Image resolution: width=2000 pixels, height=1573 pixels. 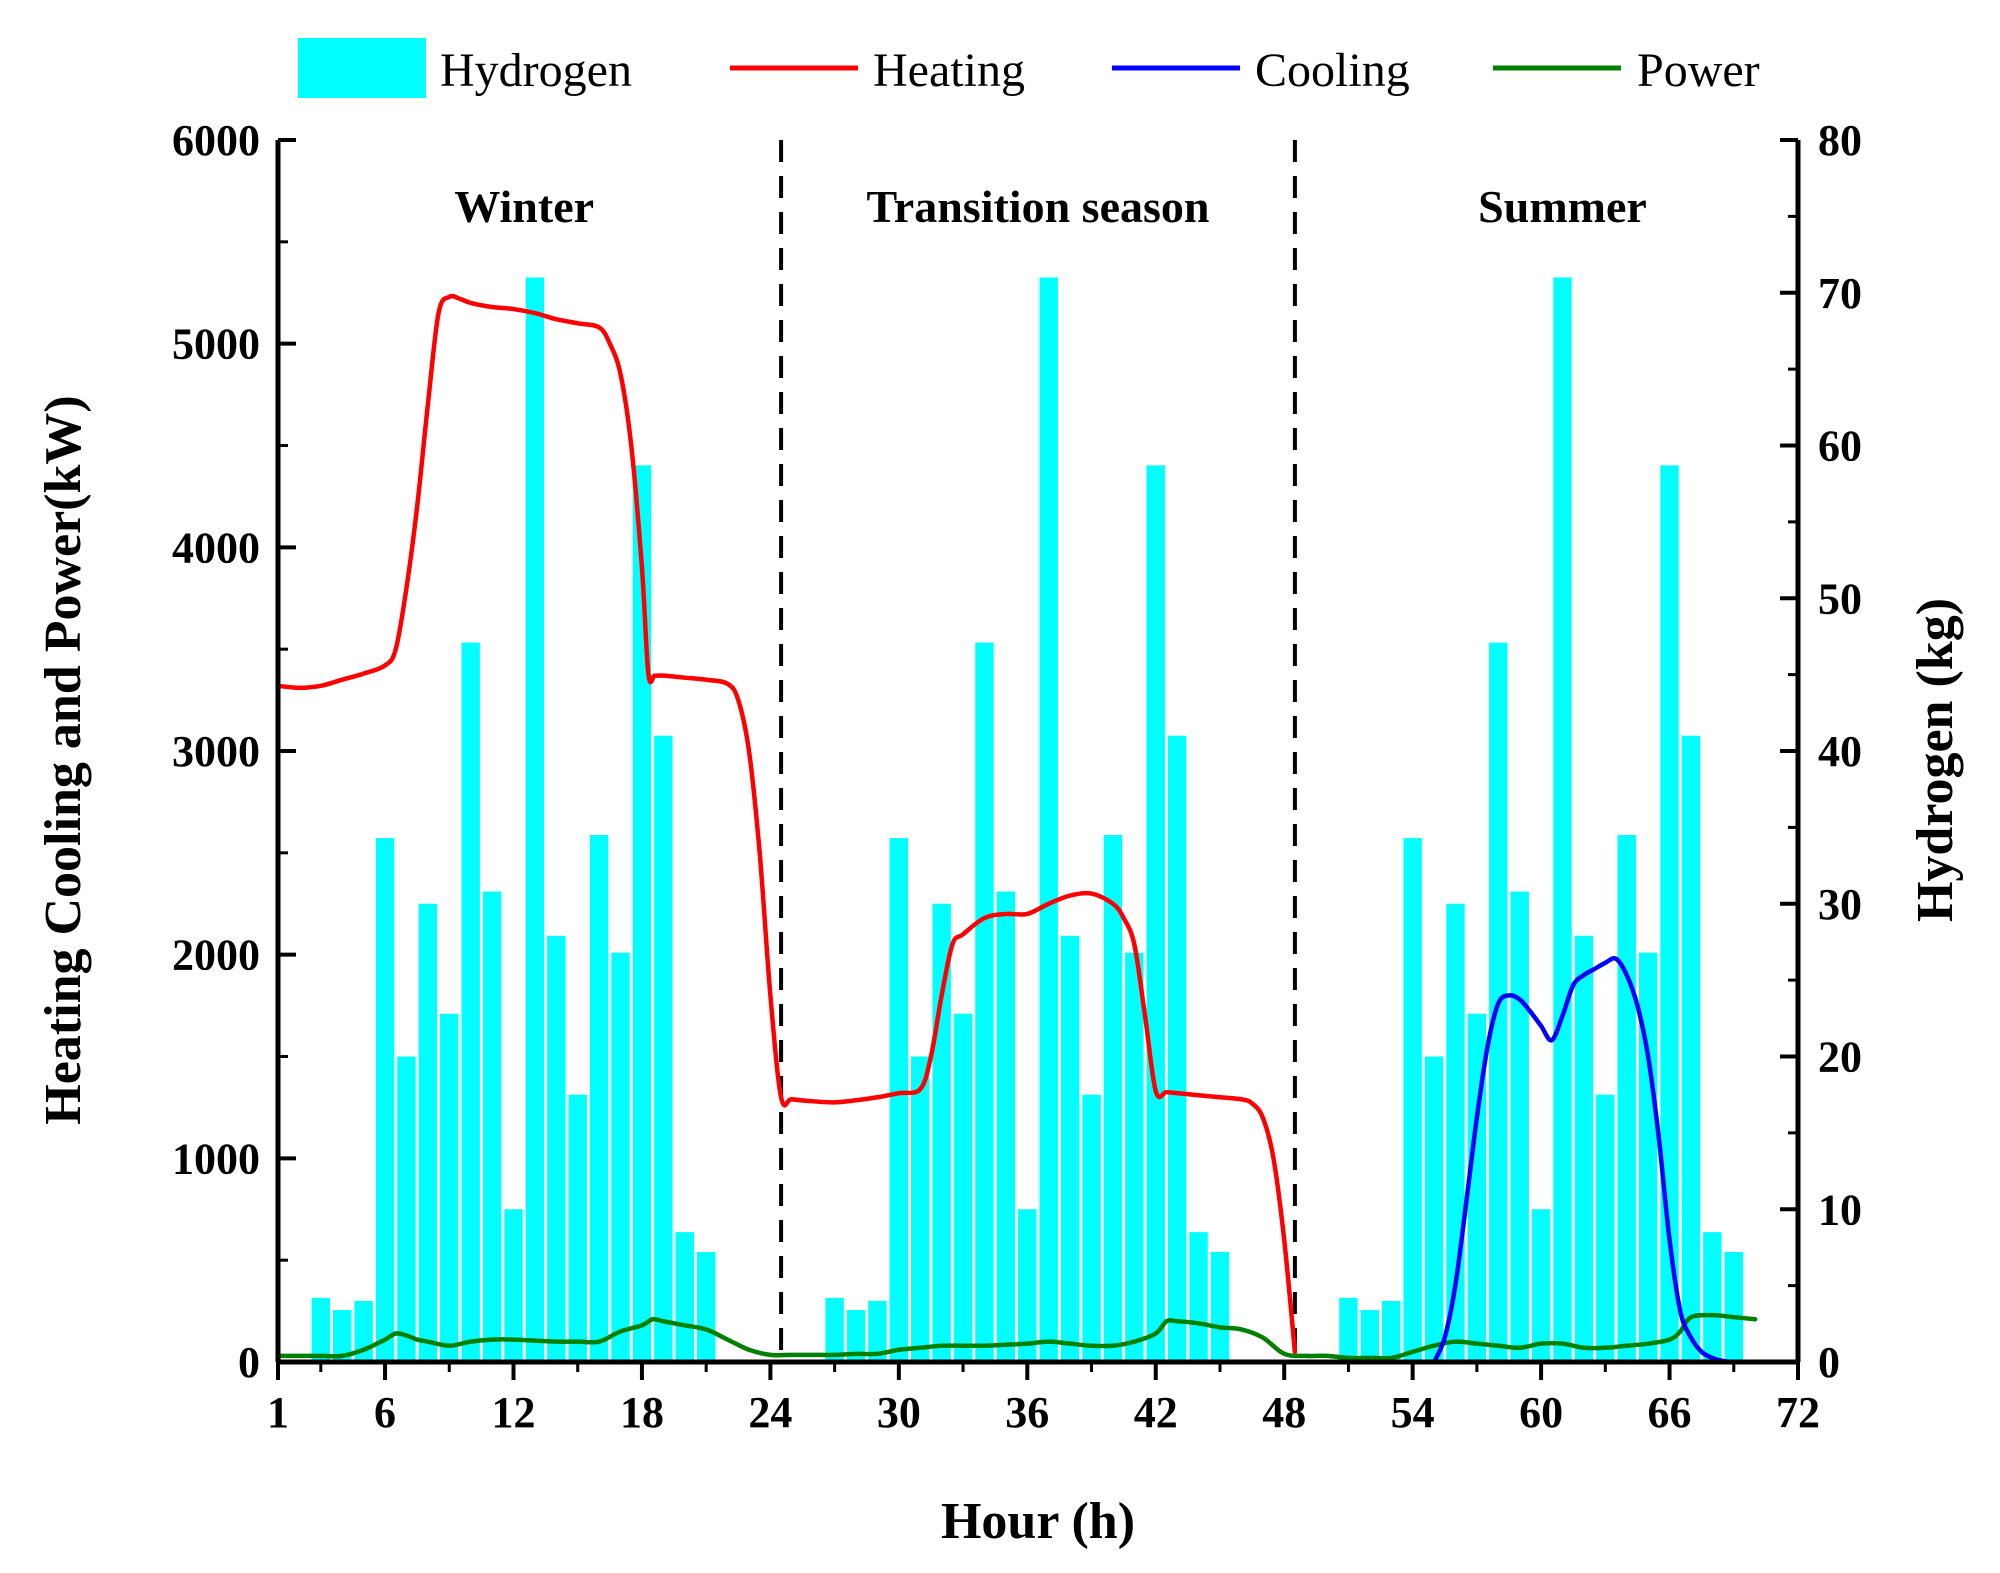 What do you see at coordinates (216, 955) in the screenshot?
I see `y-left-tick-label: 2000` at bounding box center [216, 955].